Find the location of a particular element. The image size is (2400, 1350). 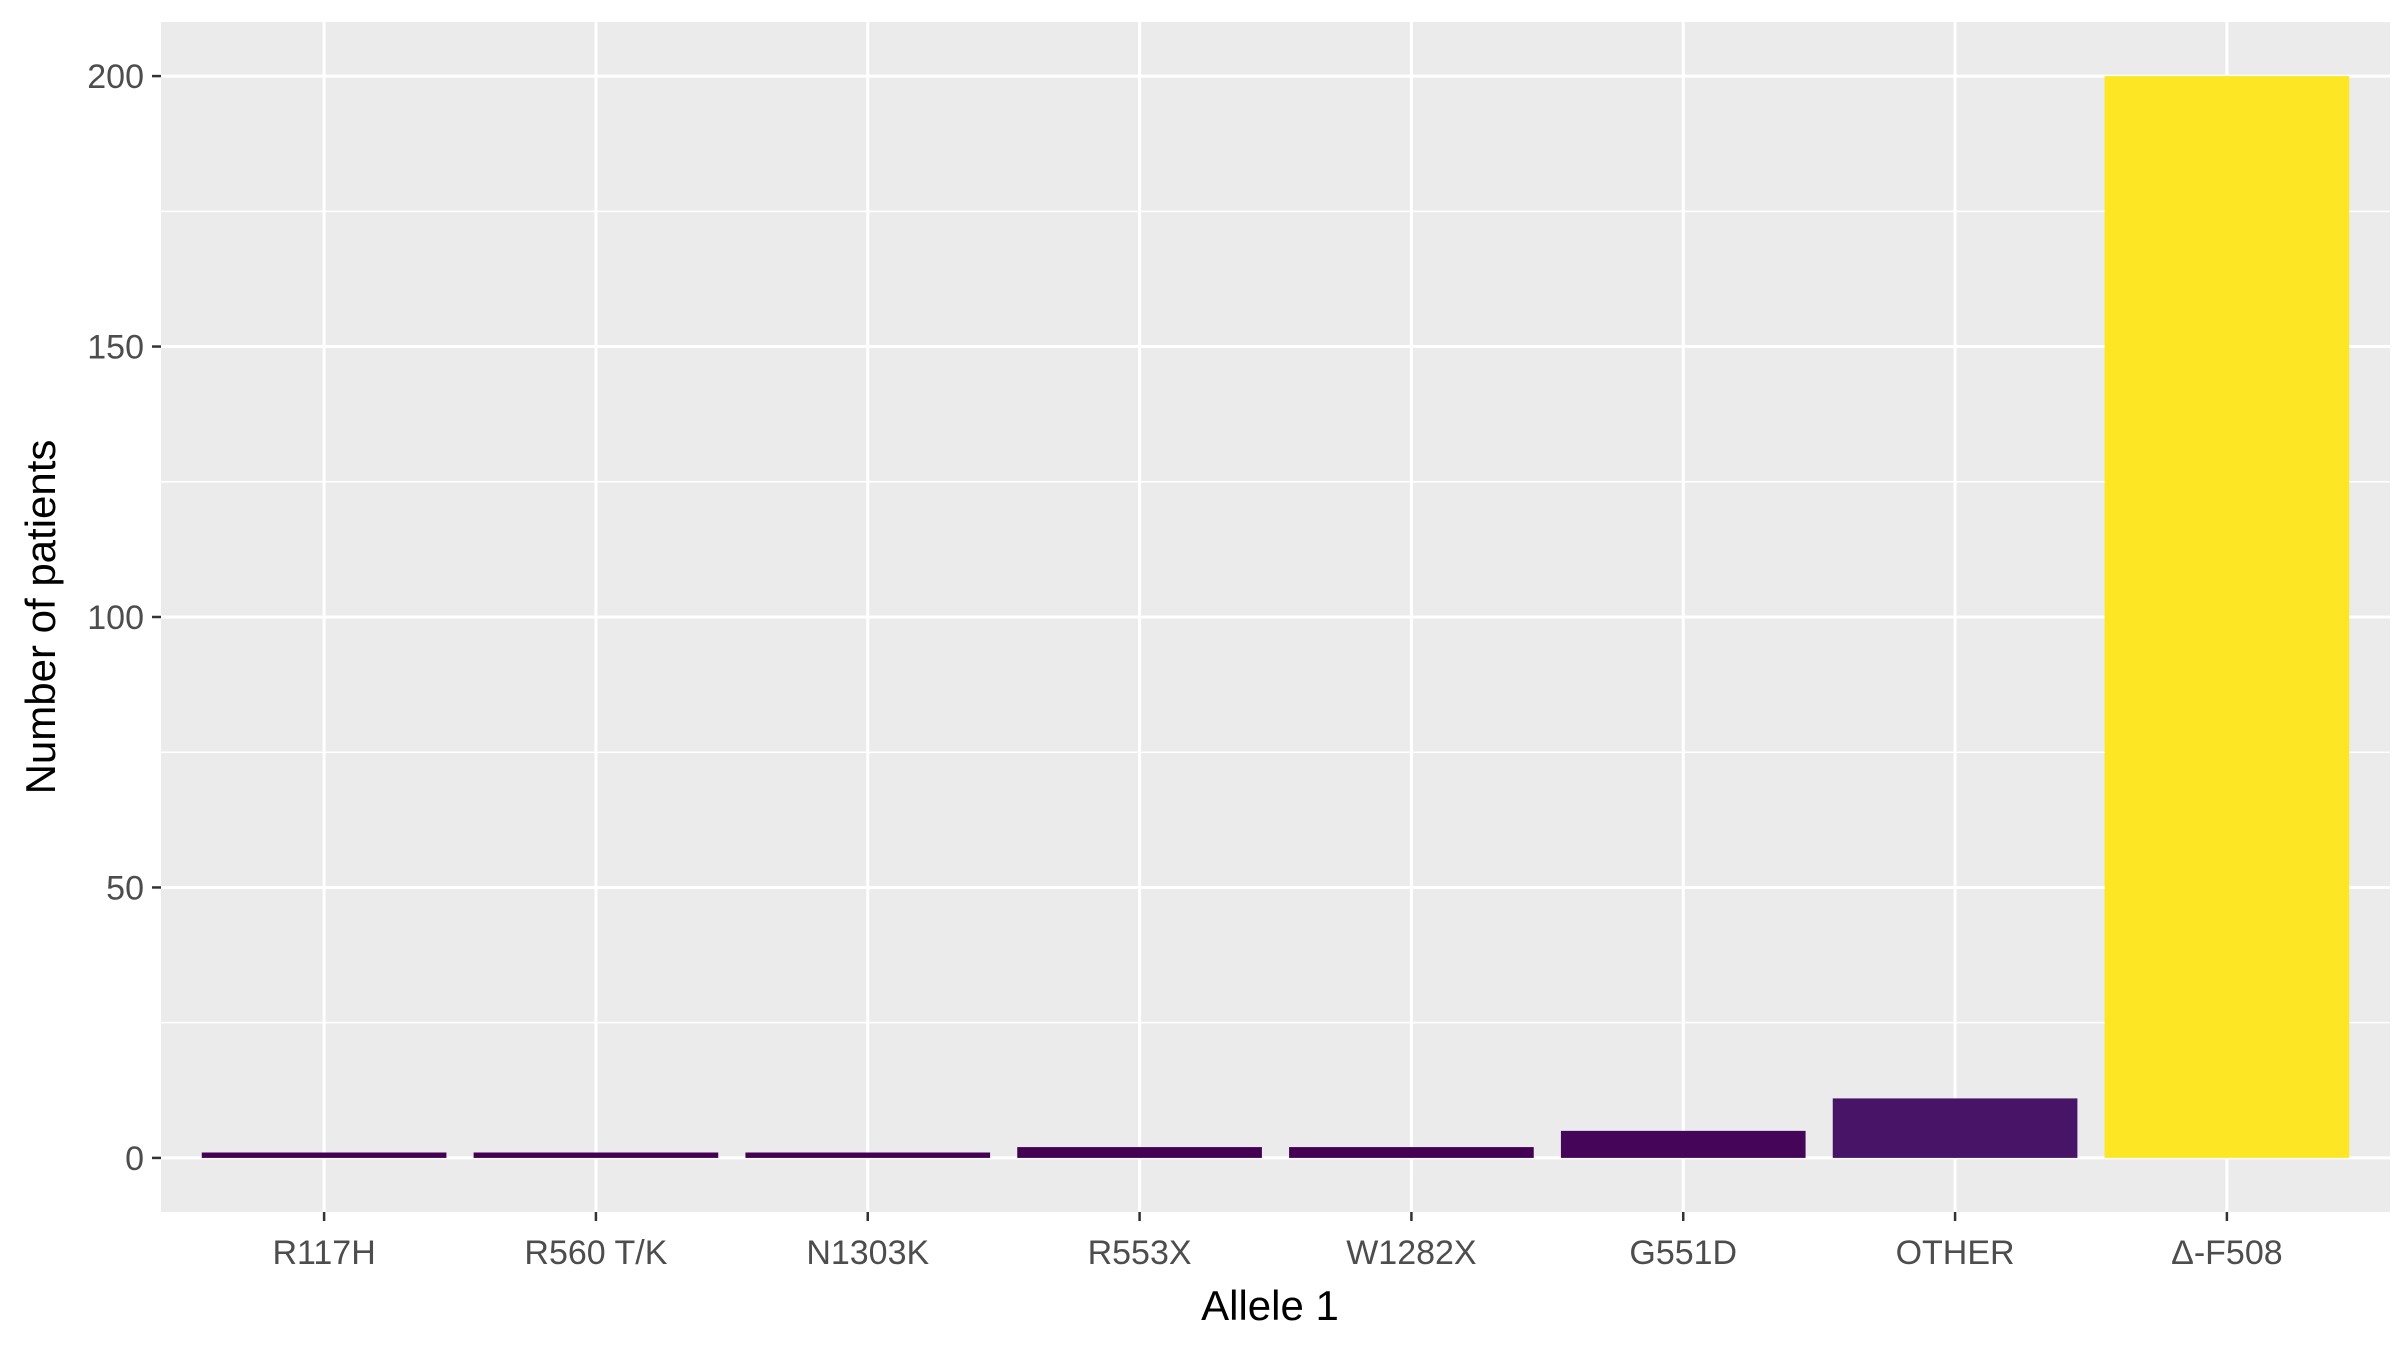

x-tick-label: W1282X is located at coordinates (1411, 1253).